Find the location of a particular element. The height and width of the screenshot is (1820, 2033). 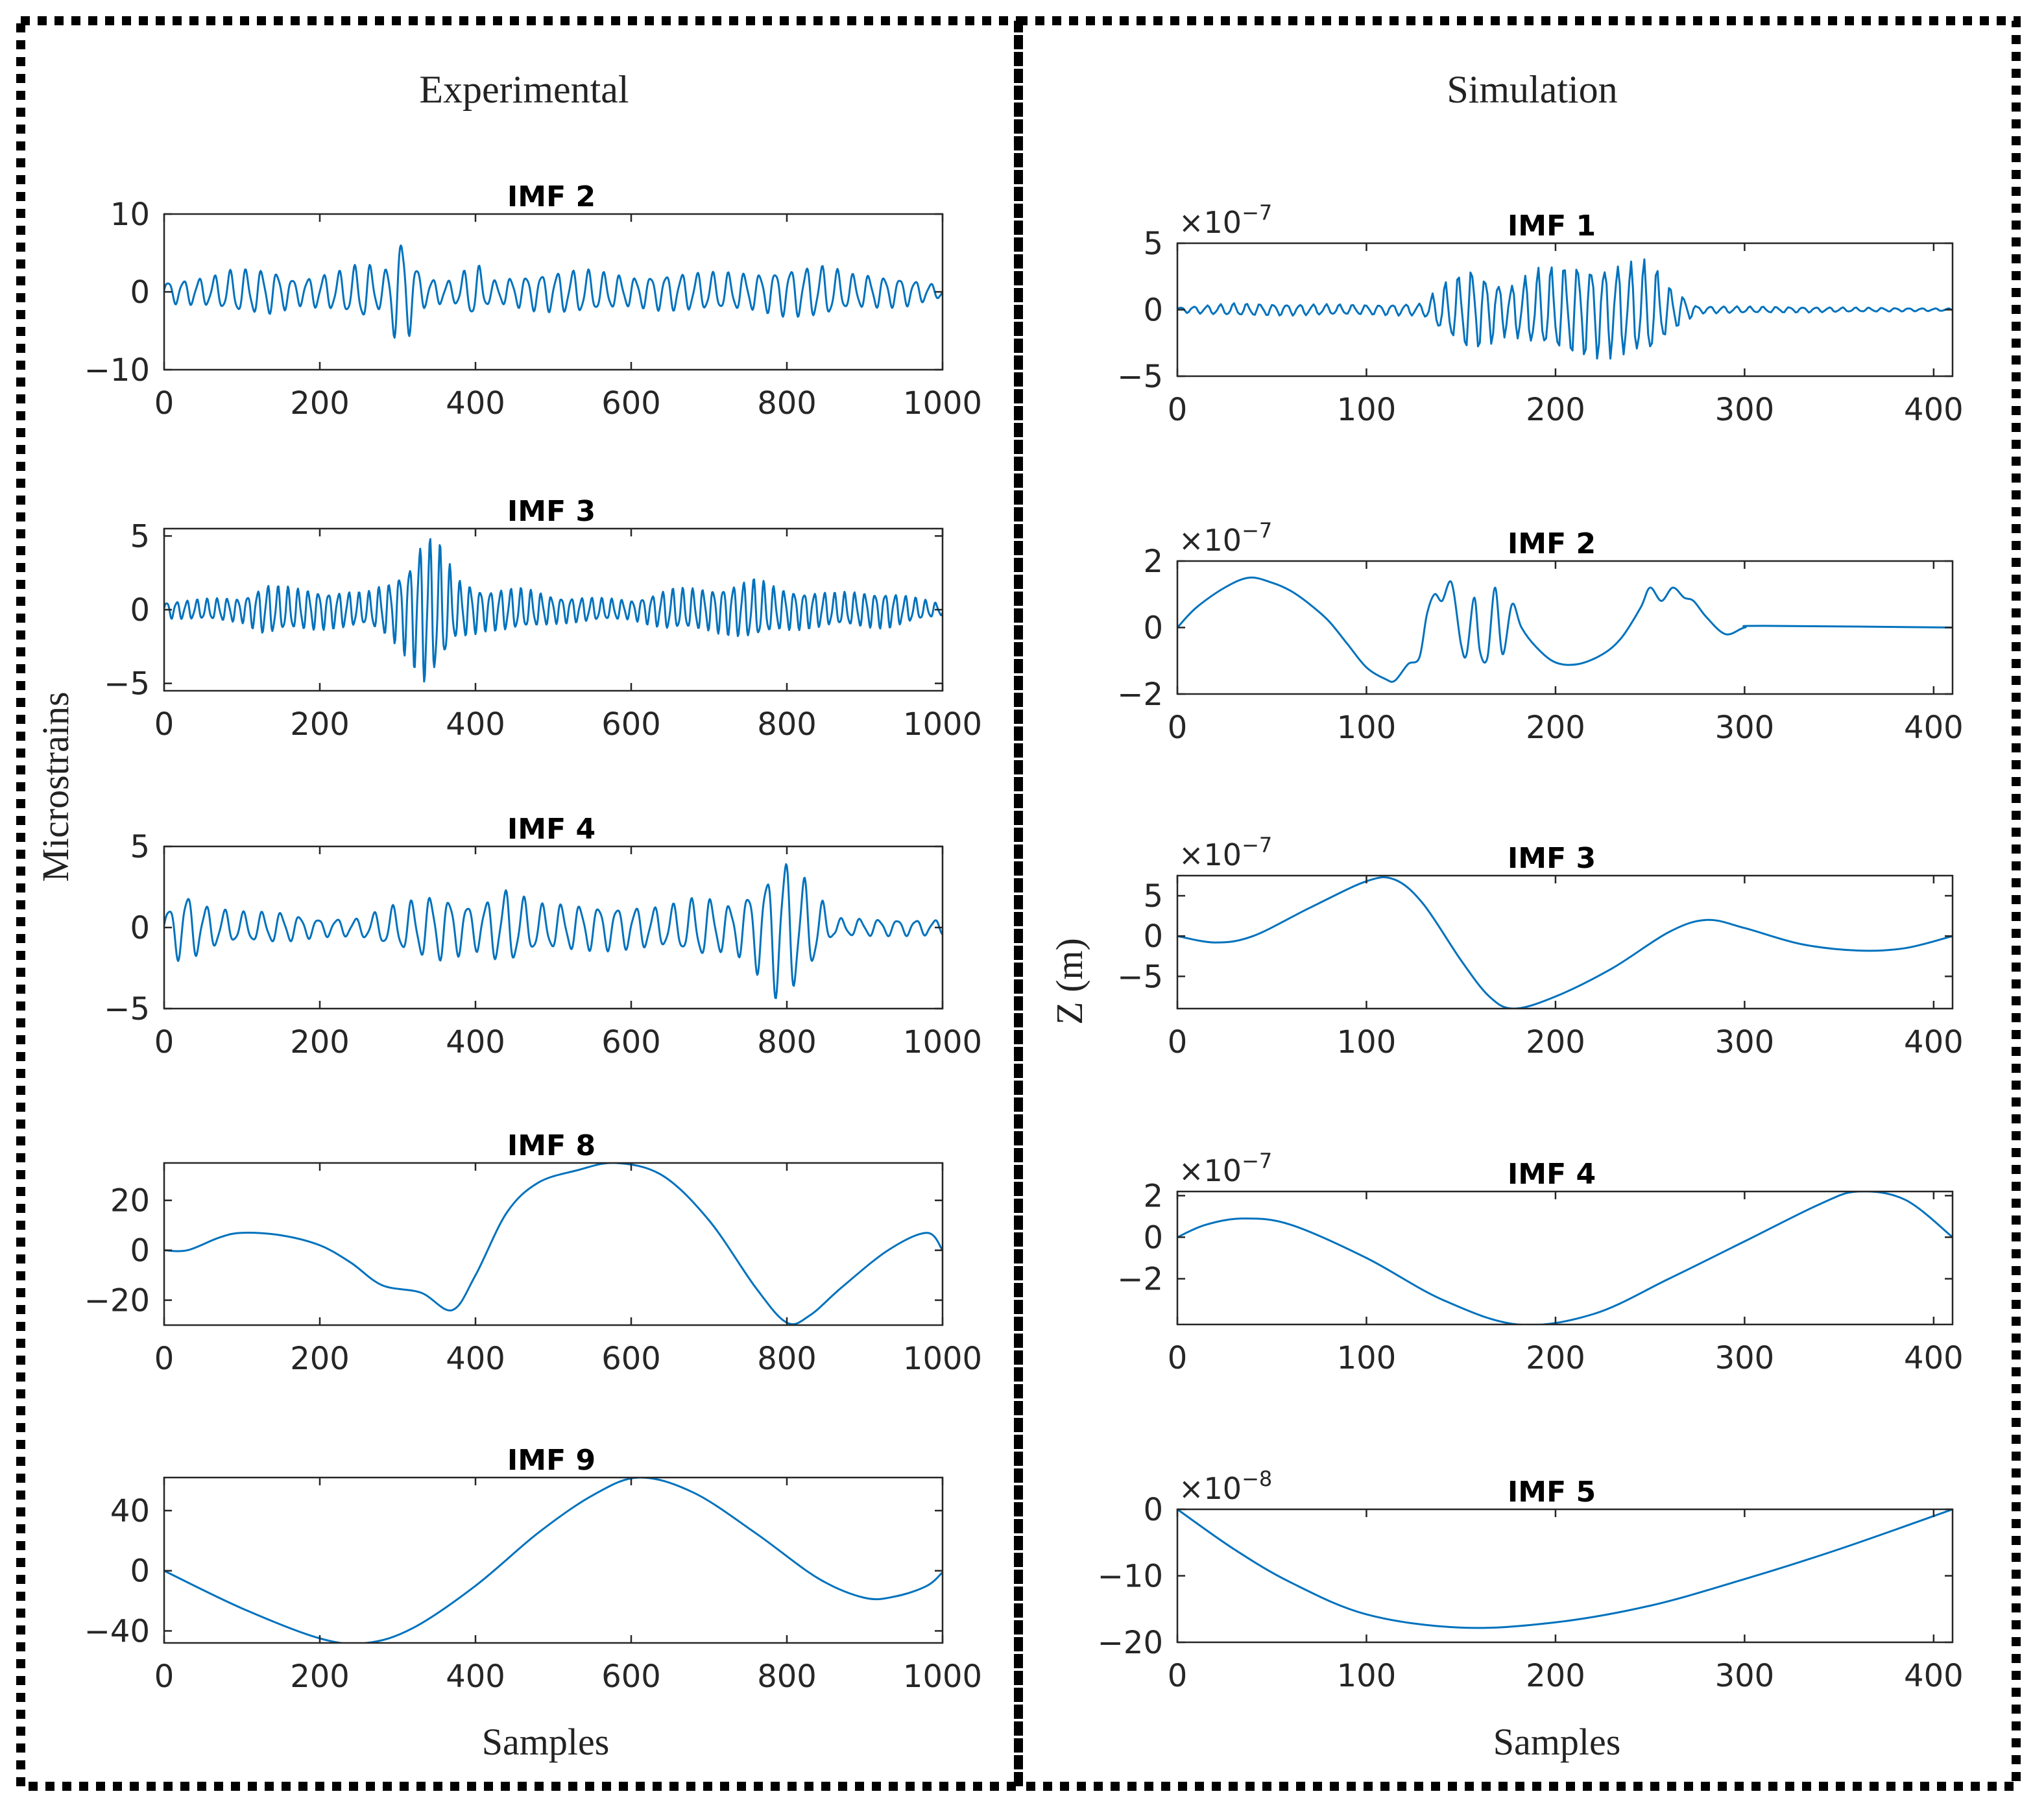

experimental-imf8-xtick-label: 1000 is located at coordinates (942, 1359).